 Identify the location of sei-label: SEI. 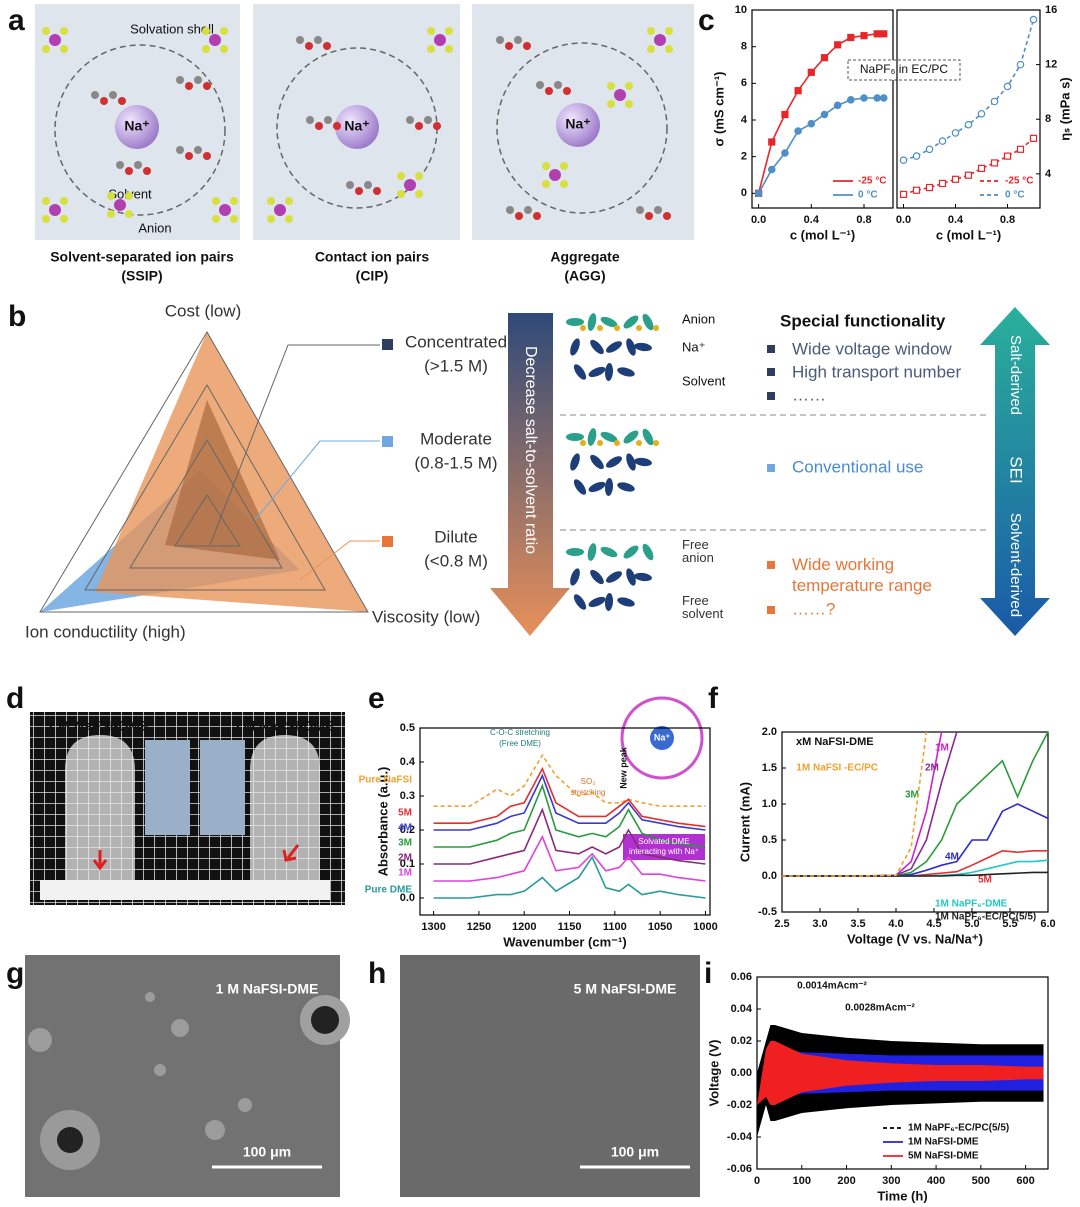
(1016, 469).